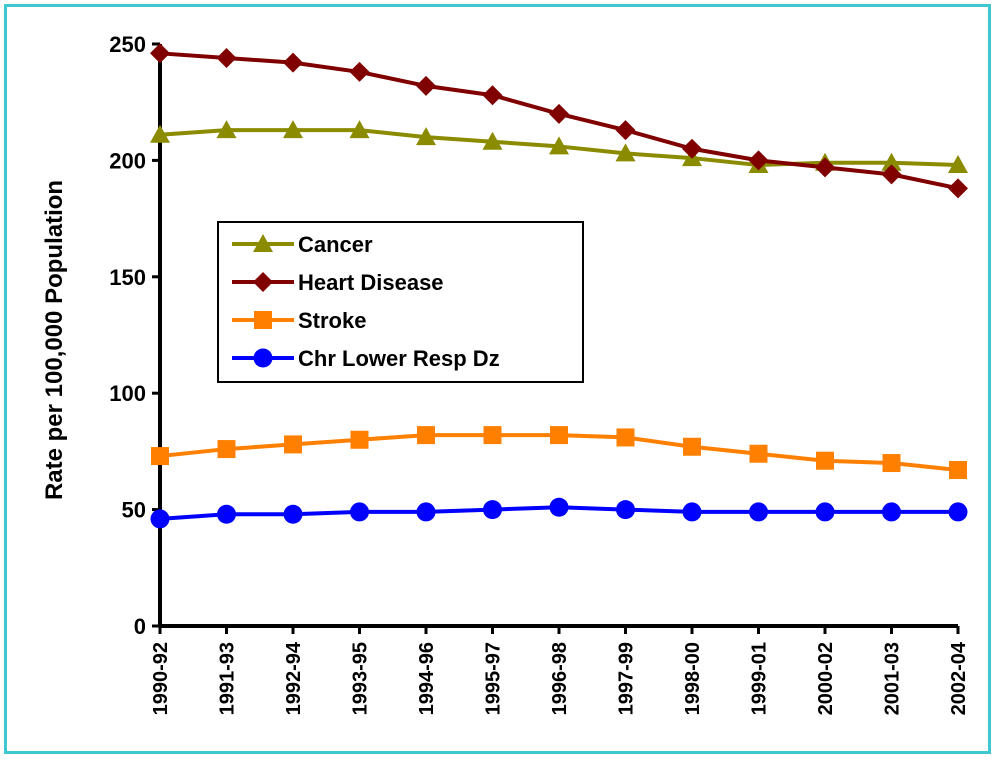 This screenshot has width=999, height=763. Describe the element at coordinates (399, 358) in the screenshot. I see `legend-label: Chr Lower Resp Dz` at that location.